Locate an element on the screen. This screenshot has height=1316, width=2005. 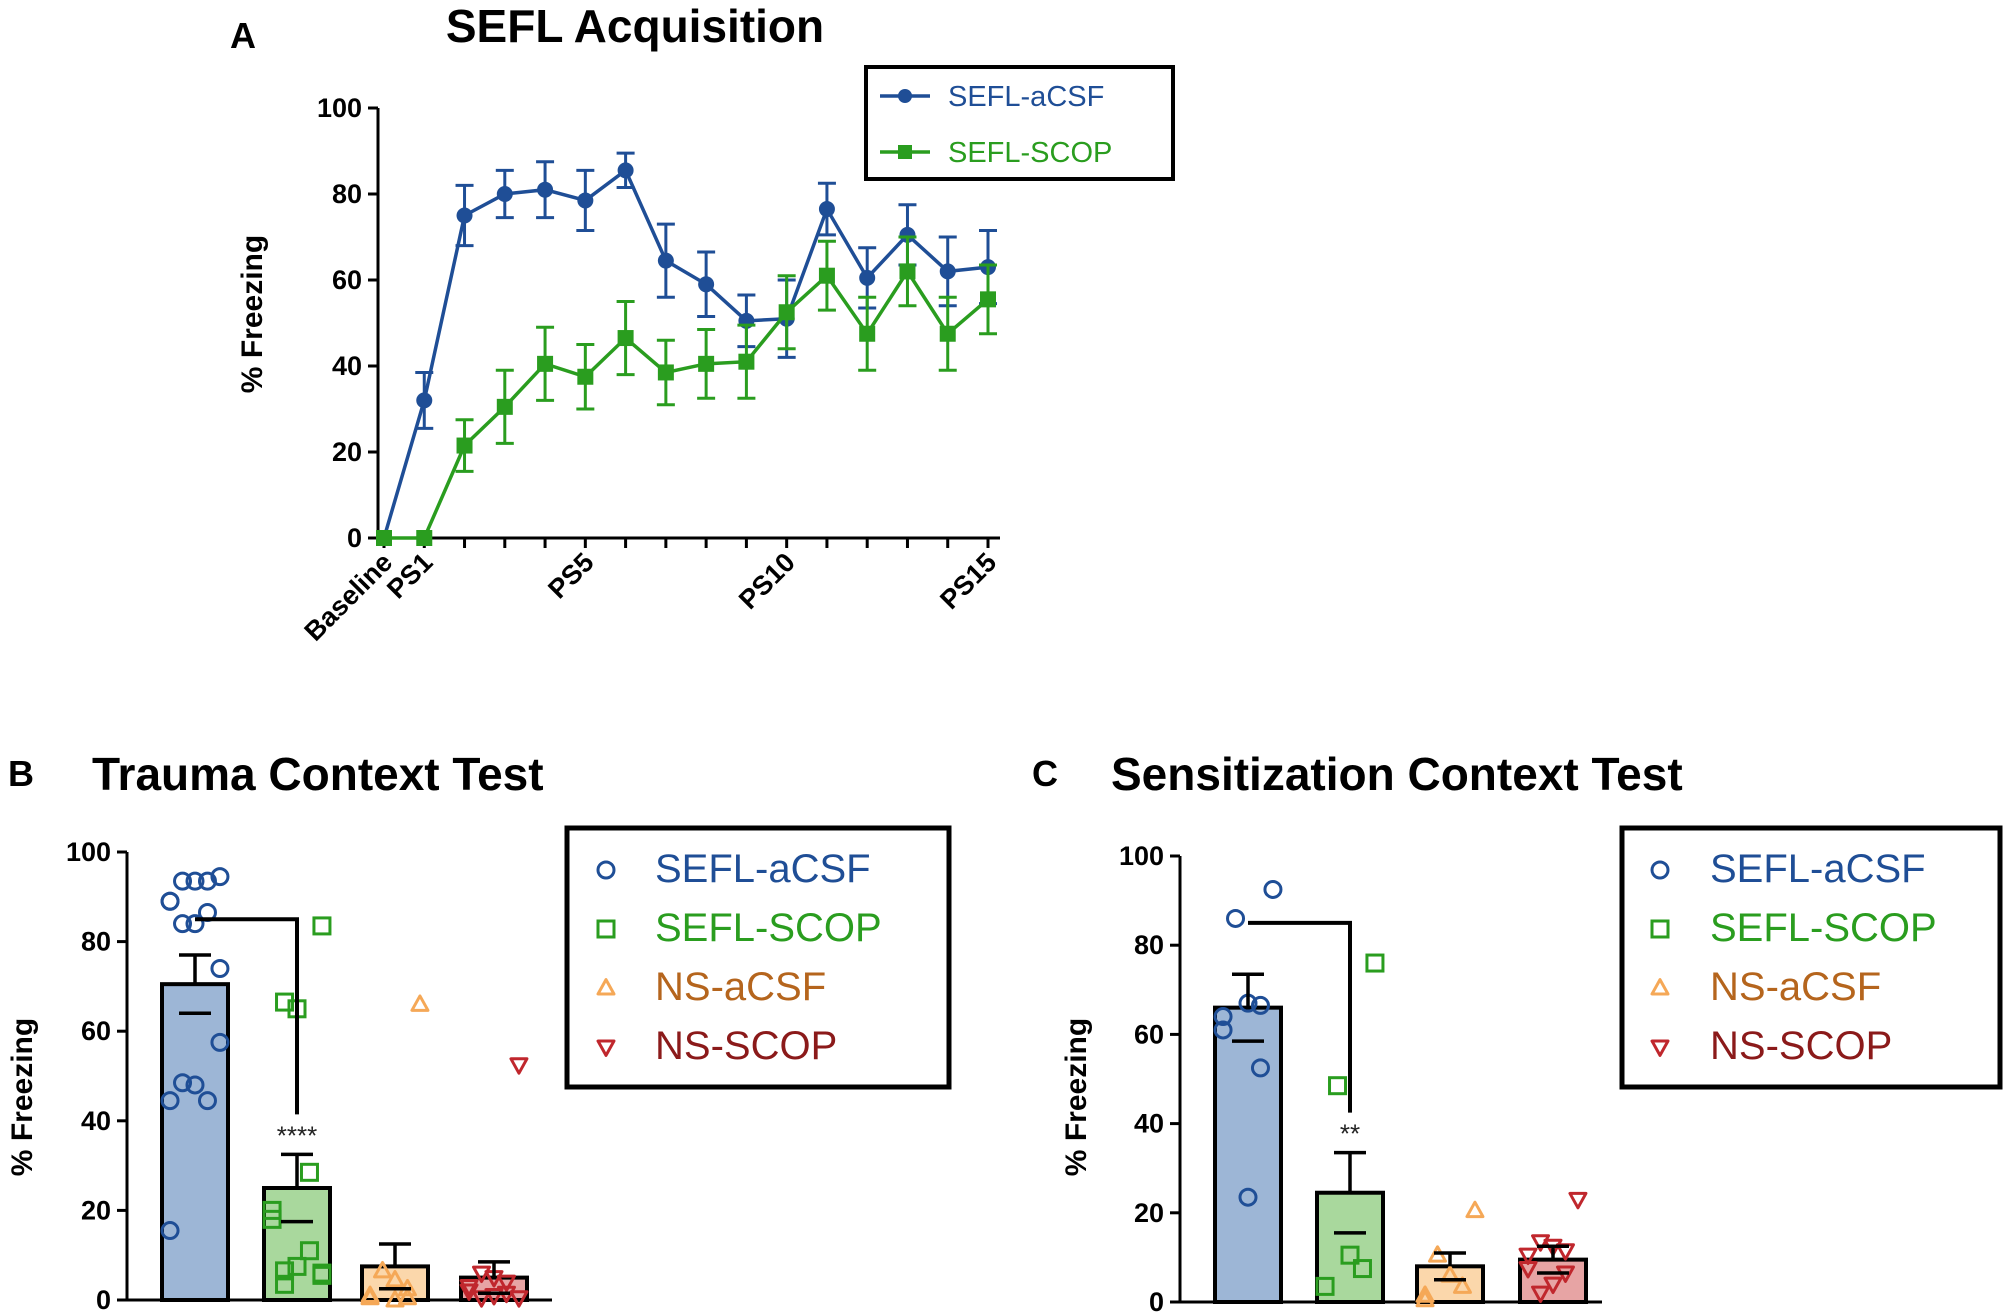
panel-a-y-tick-label: 60 is located at coordinates (347, 280).